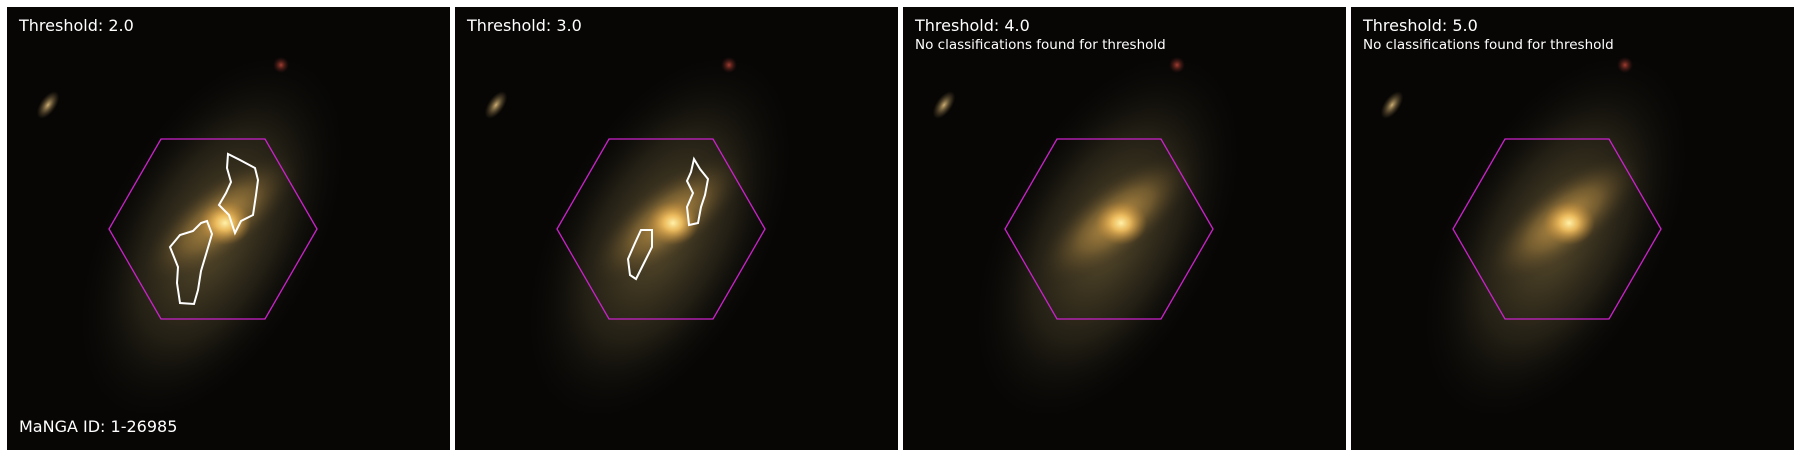 This screenshot has height=457, width=1800. Describe the element at coordinates (524, 25) in the screenshot. I see `panel-title: Threshold: 3.0` at that location.